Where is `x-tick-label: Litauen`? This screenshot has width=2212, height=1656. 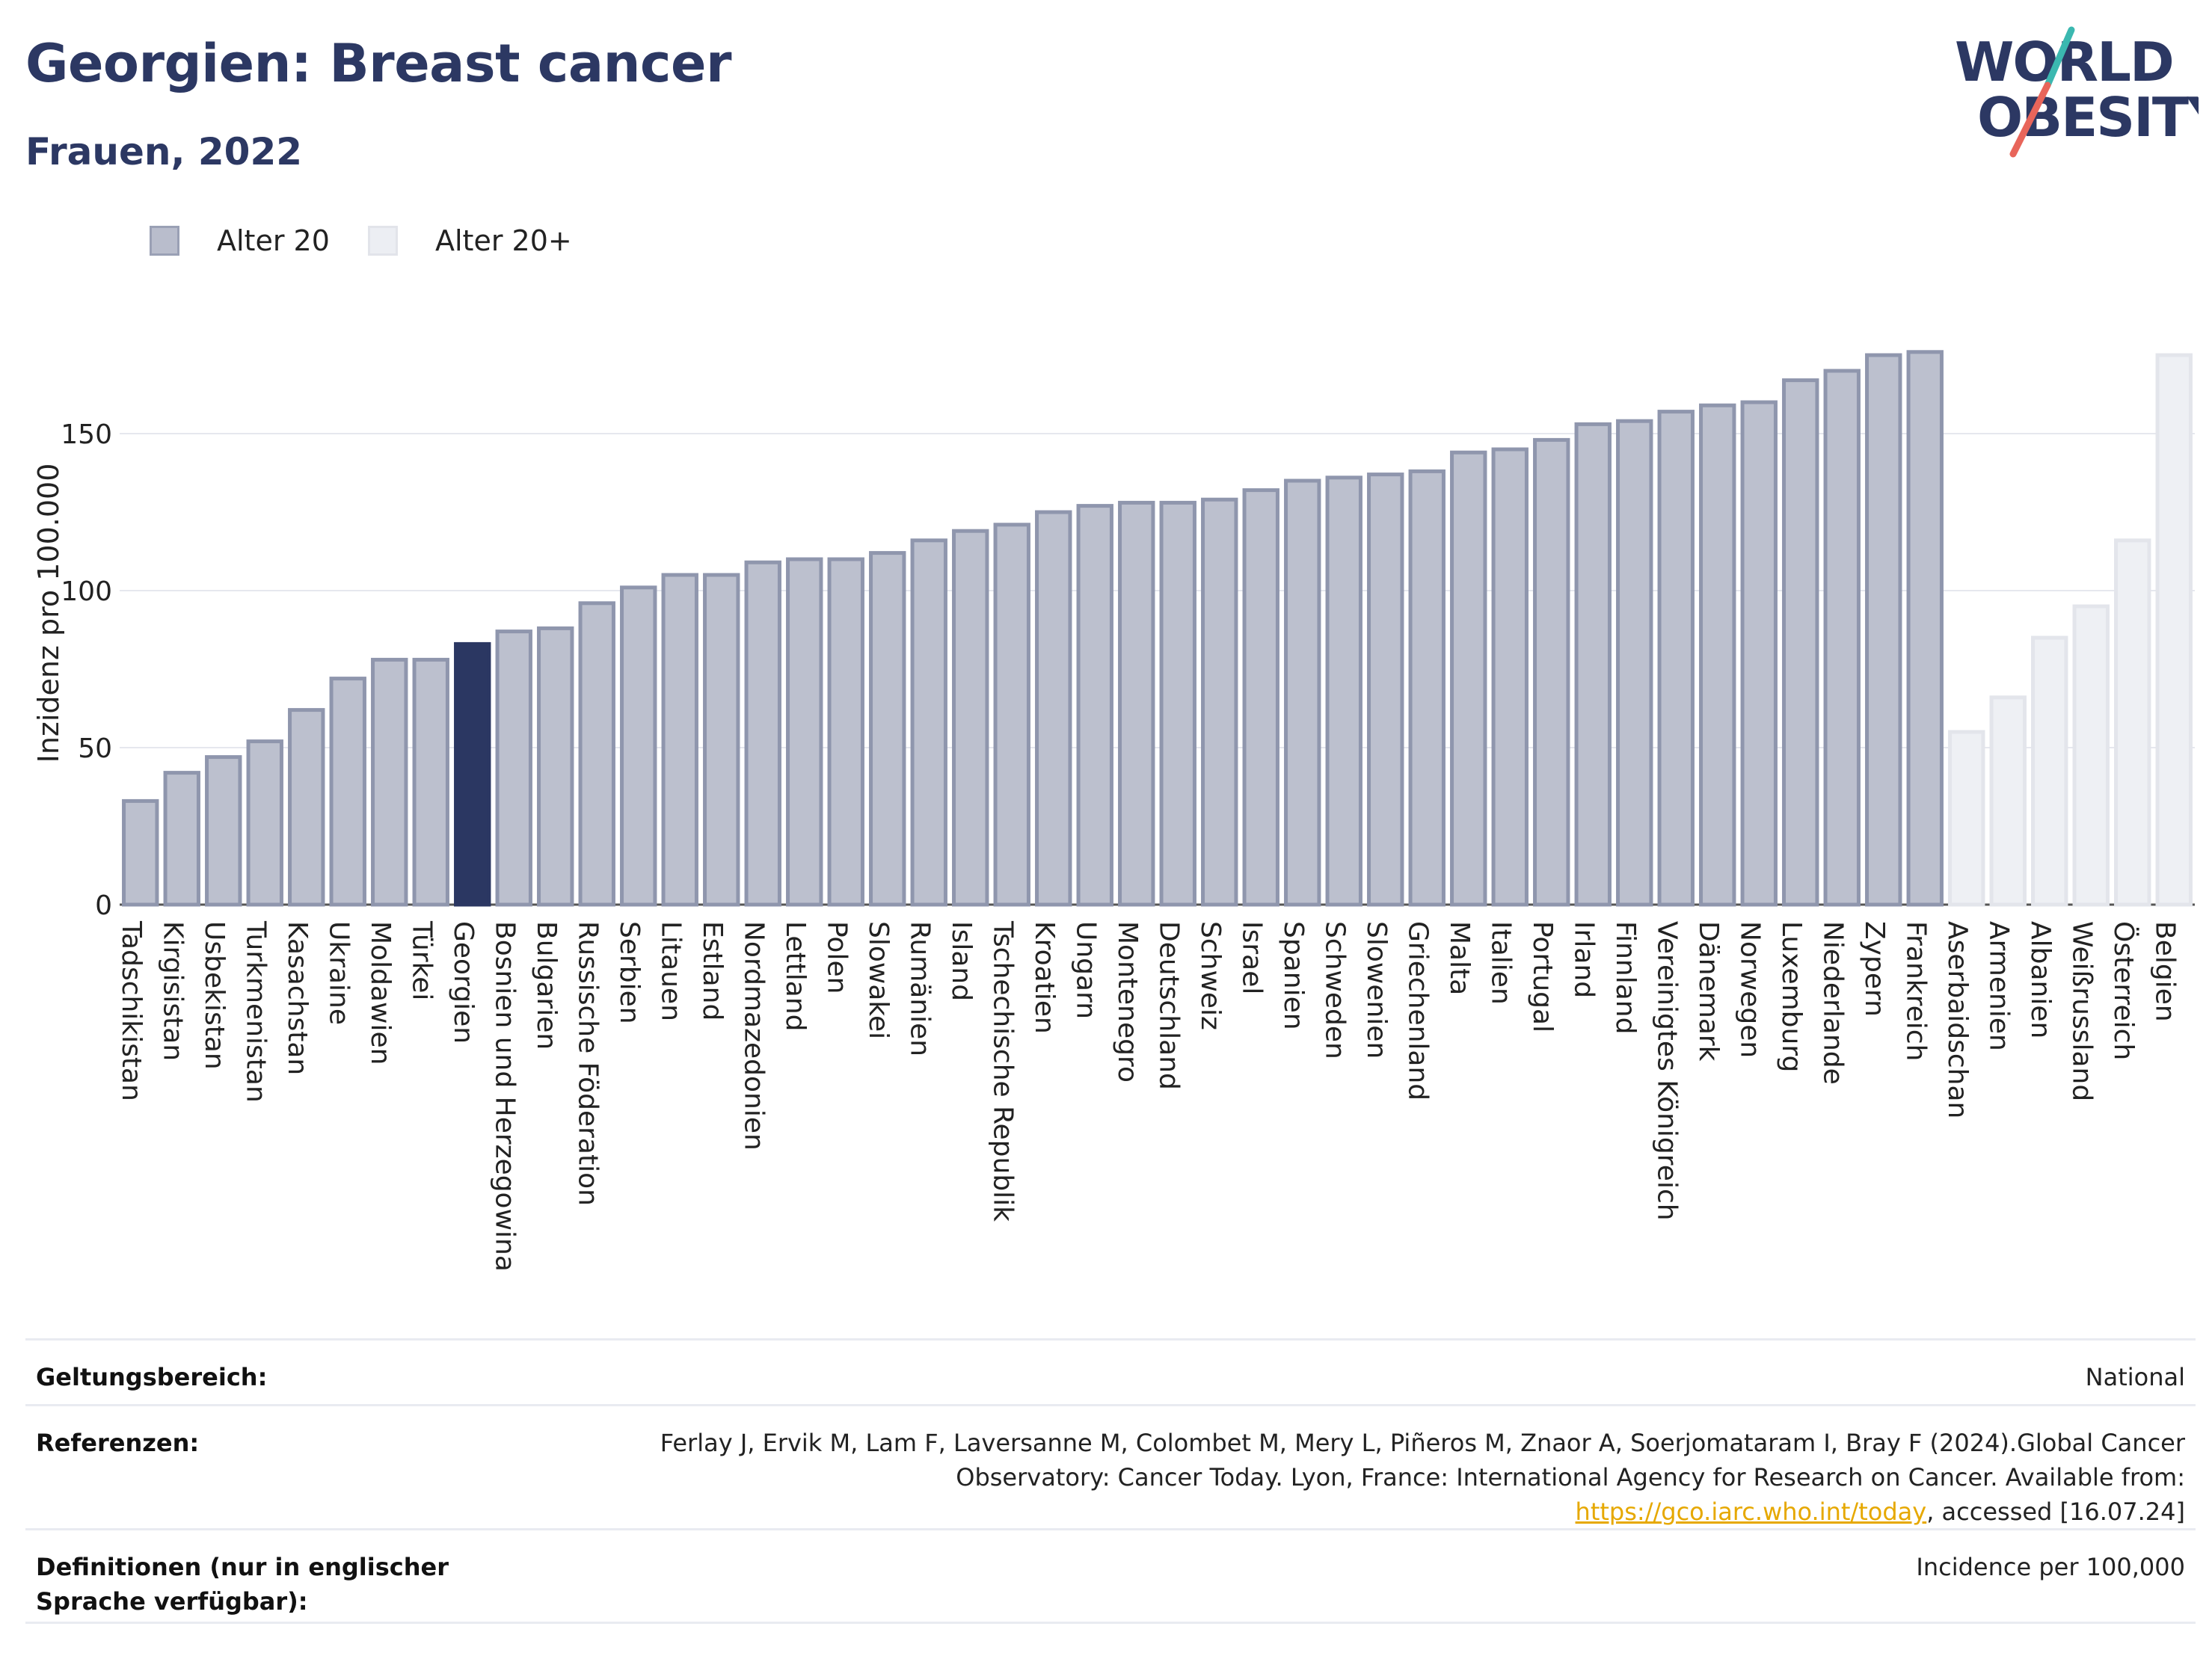 x-tick-label: Litauen is located at coordinates (670, 971).